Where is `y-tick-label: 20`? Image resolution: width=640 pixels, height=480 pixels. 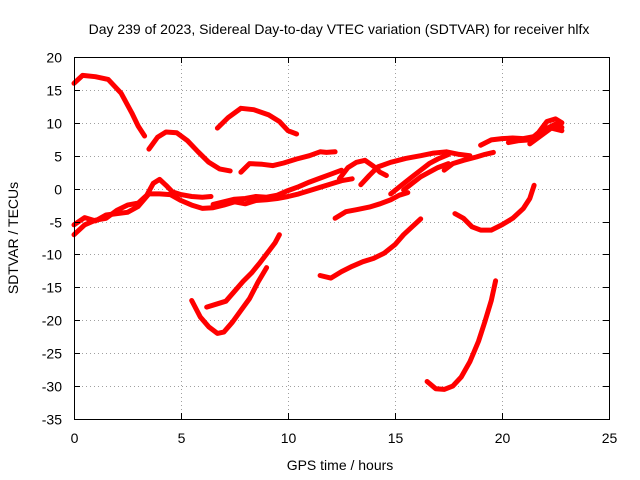 y-tick-label: 20 is located at coordinates (54, 58).